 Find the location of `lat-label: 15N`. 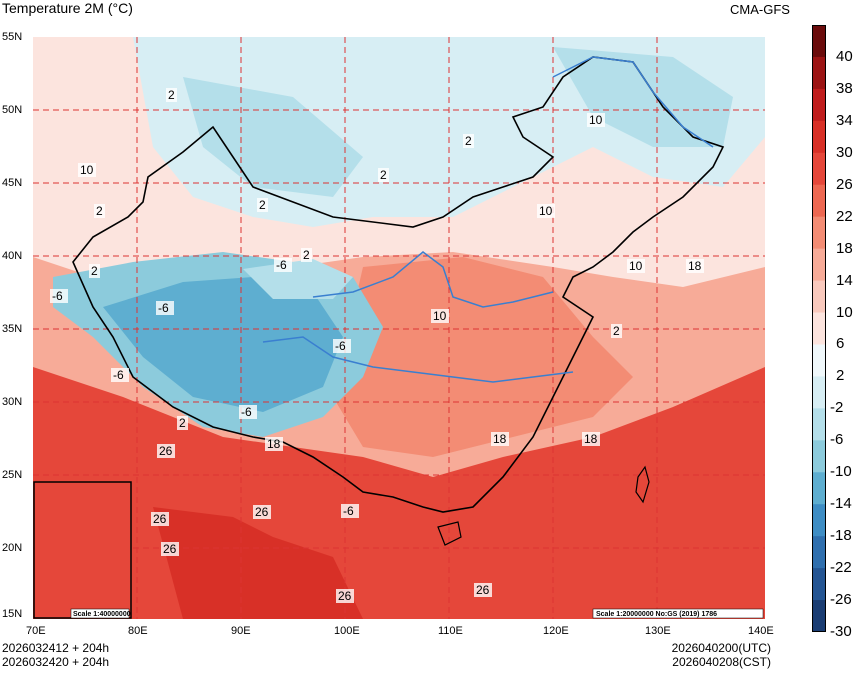

lat-label: 15N is located at coordinates (12, 614).